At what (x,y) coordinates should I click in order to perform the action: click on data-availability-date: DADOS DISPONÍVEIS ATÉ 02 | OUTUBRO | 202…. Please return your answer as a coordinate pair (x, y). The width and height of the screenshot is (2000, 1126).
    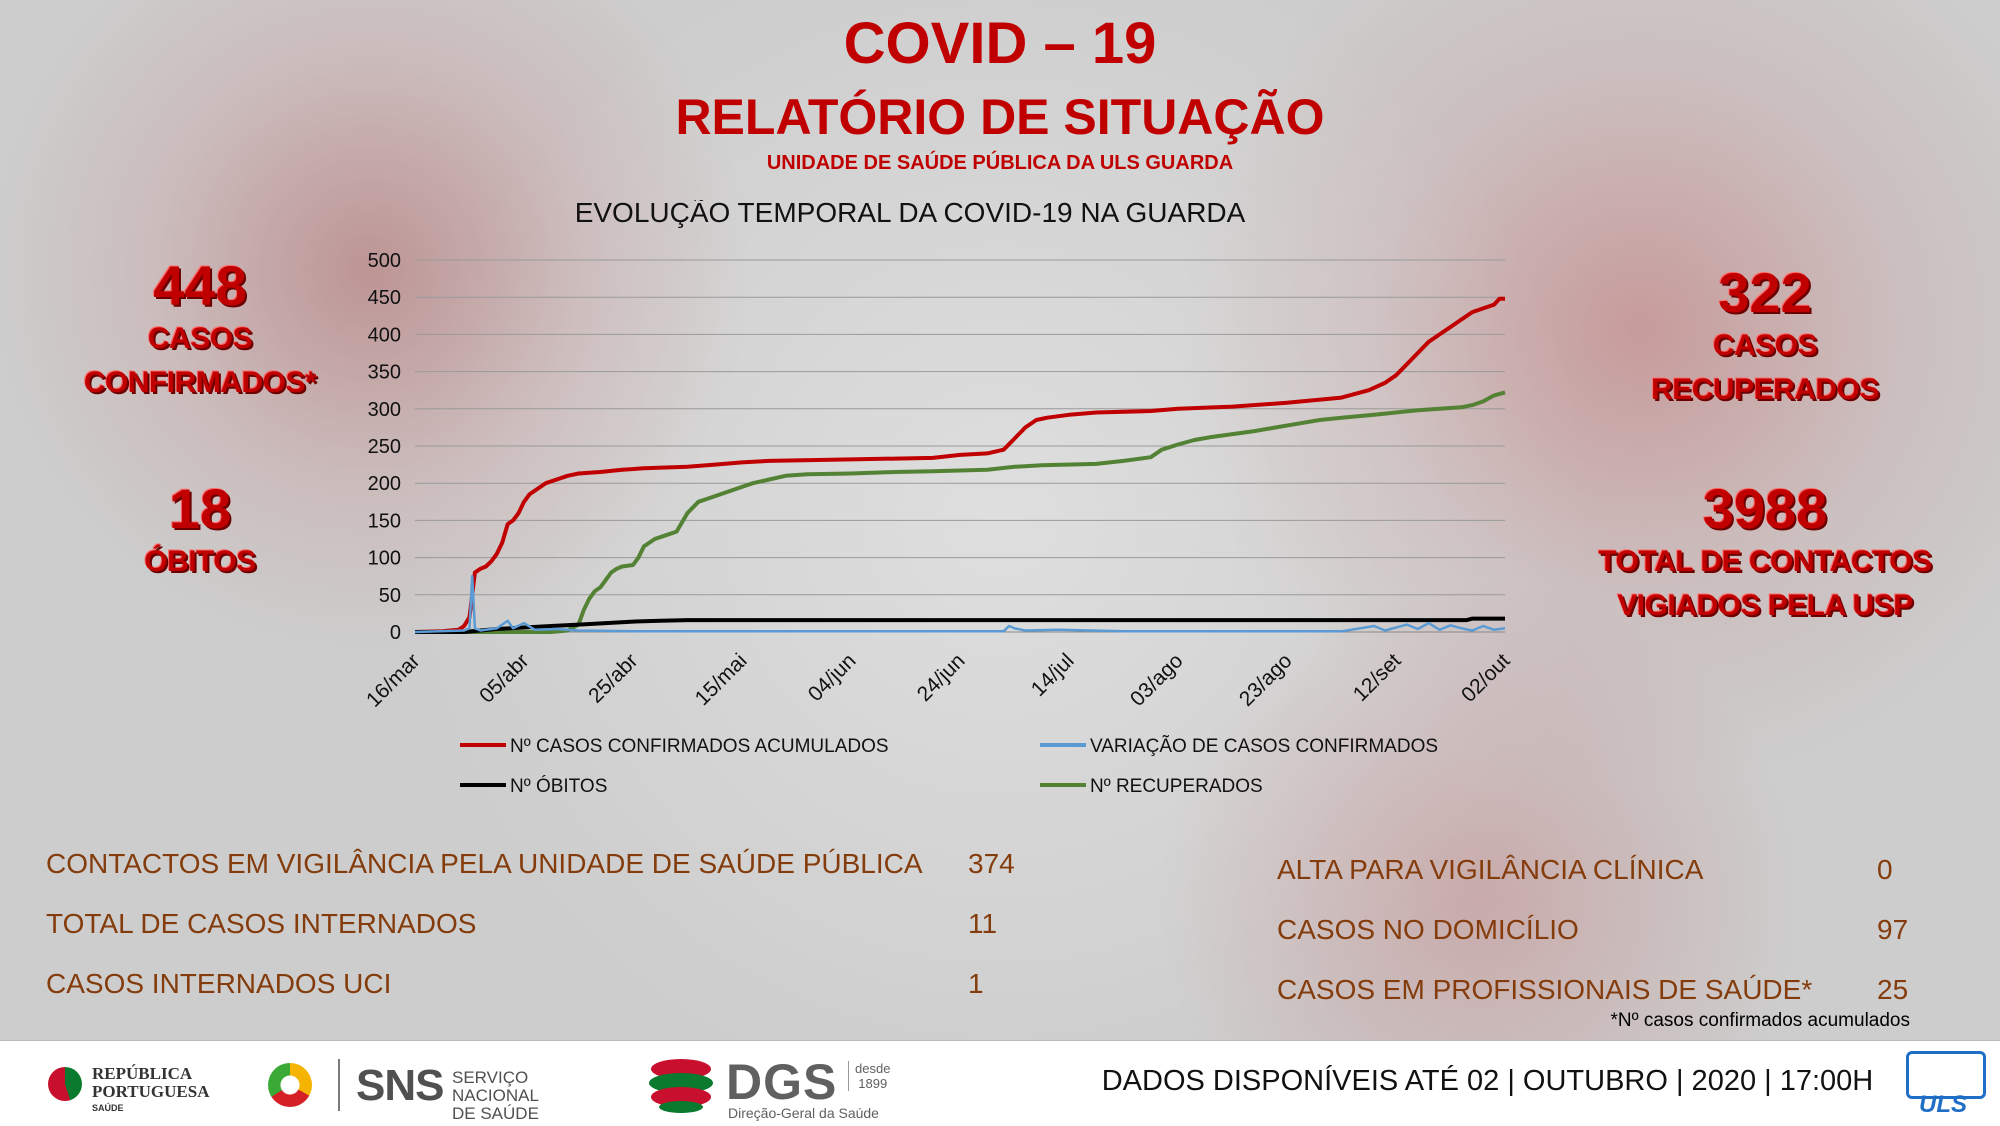
    Looking at the image, I should click on (1487, 1081).